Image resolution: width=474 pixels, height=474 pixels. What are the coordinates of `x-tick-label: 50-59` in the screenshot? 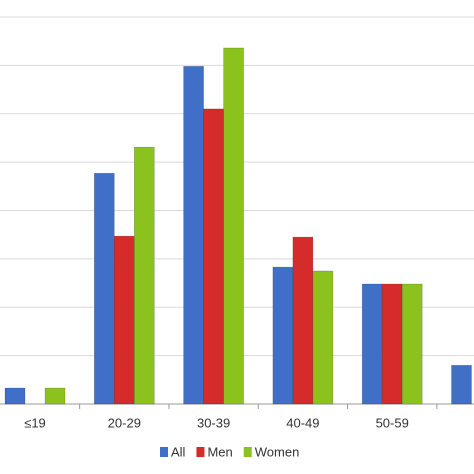 It's located at (392, 422).